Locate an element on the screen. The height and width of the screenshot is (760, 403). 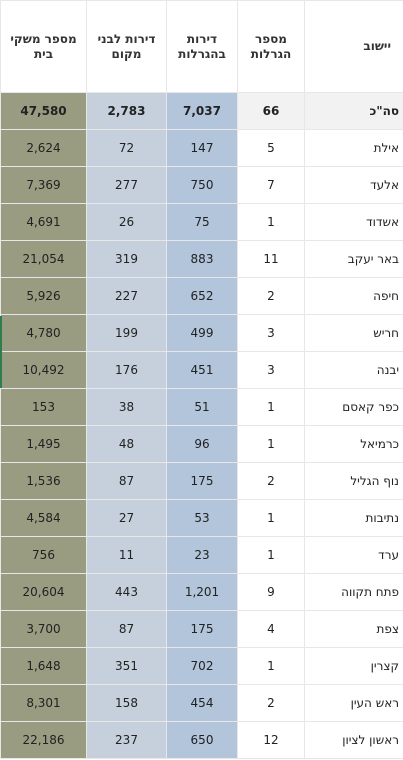
cell-local-apartments: 199 is located at coordinates (126, 333).